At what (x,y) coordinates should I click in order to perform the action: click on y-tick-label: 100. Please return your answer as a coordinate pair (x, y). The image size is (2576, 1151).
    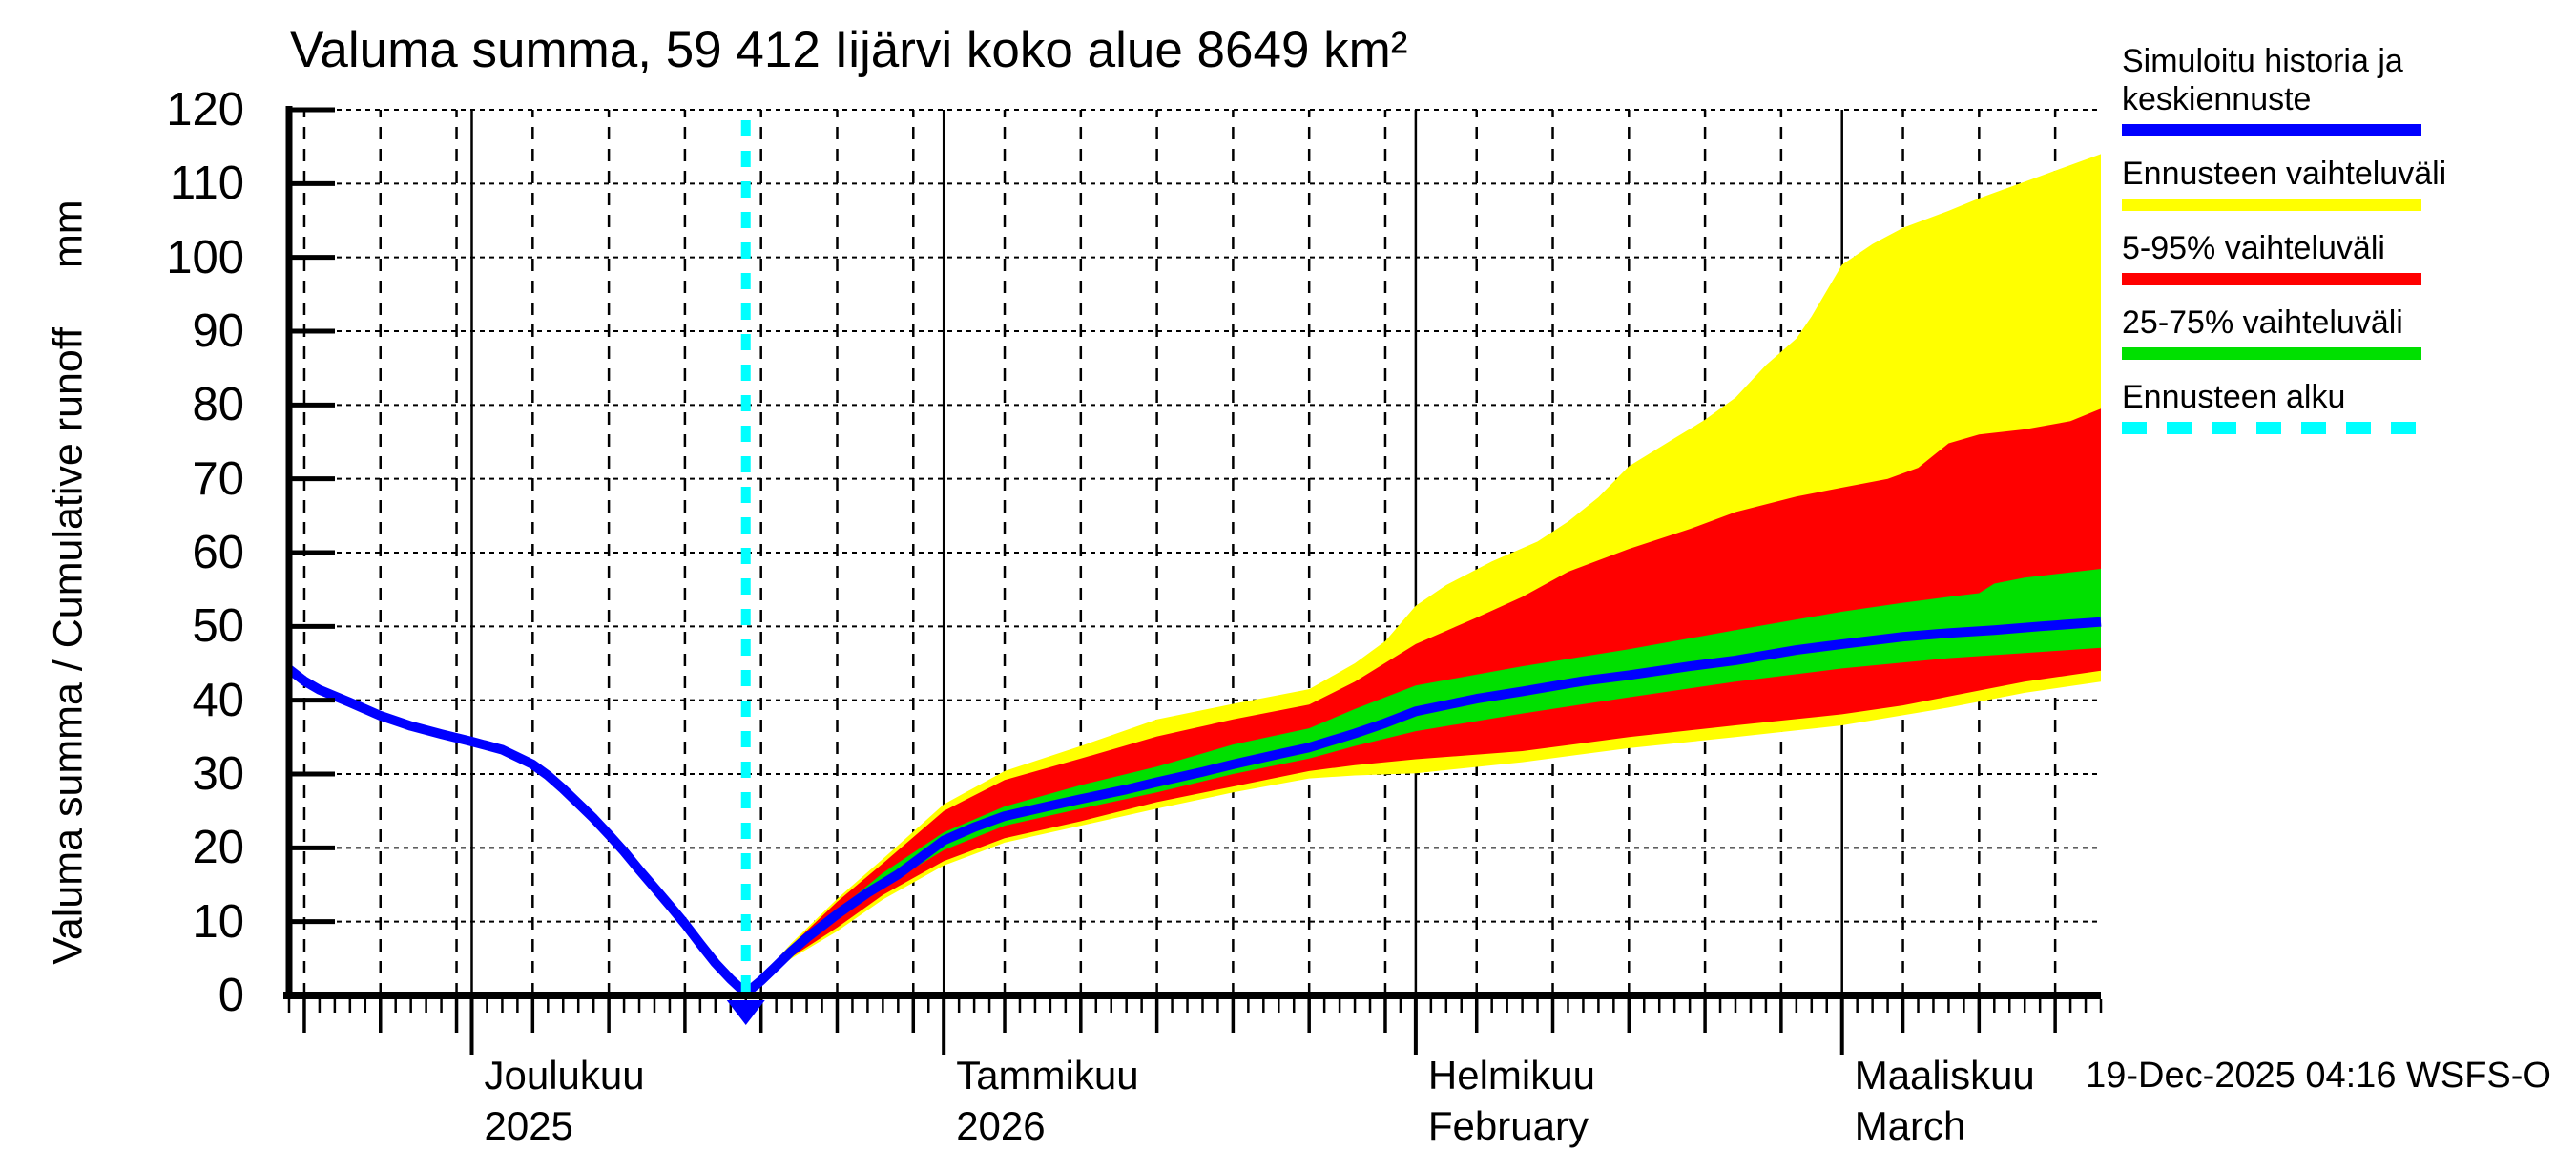
    Looking at the image, I should click on (205, 257).